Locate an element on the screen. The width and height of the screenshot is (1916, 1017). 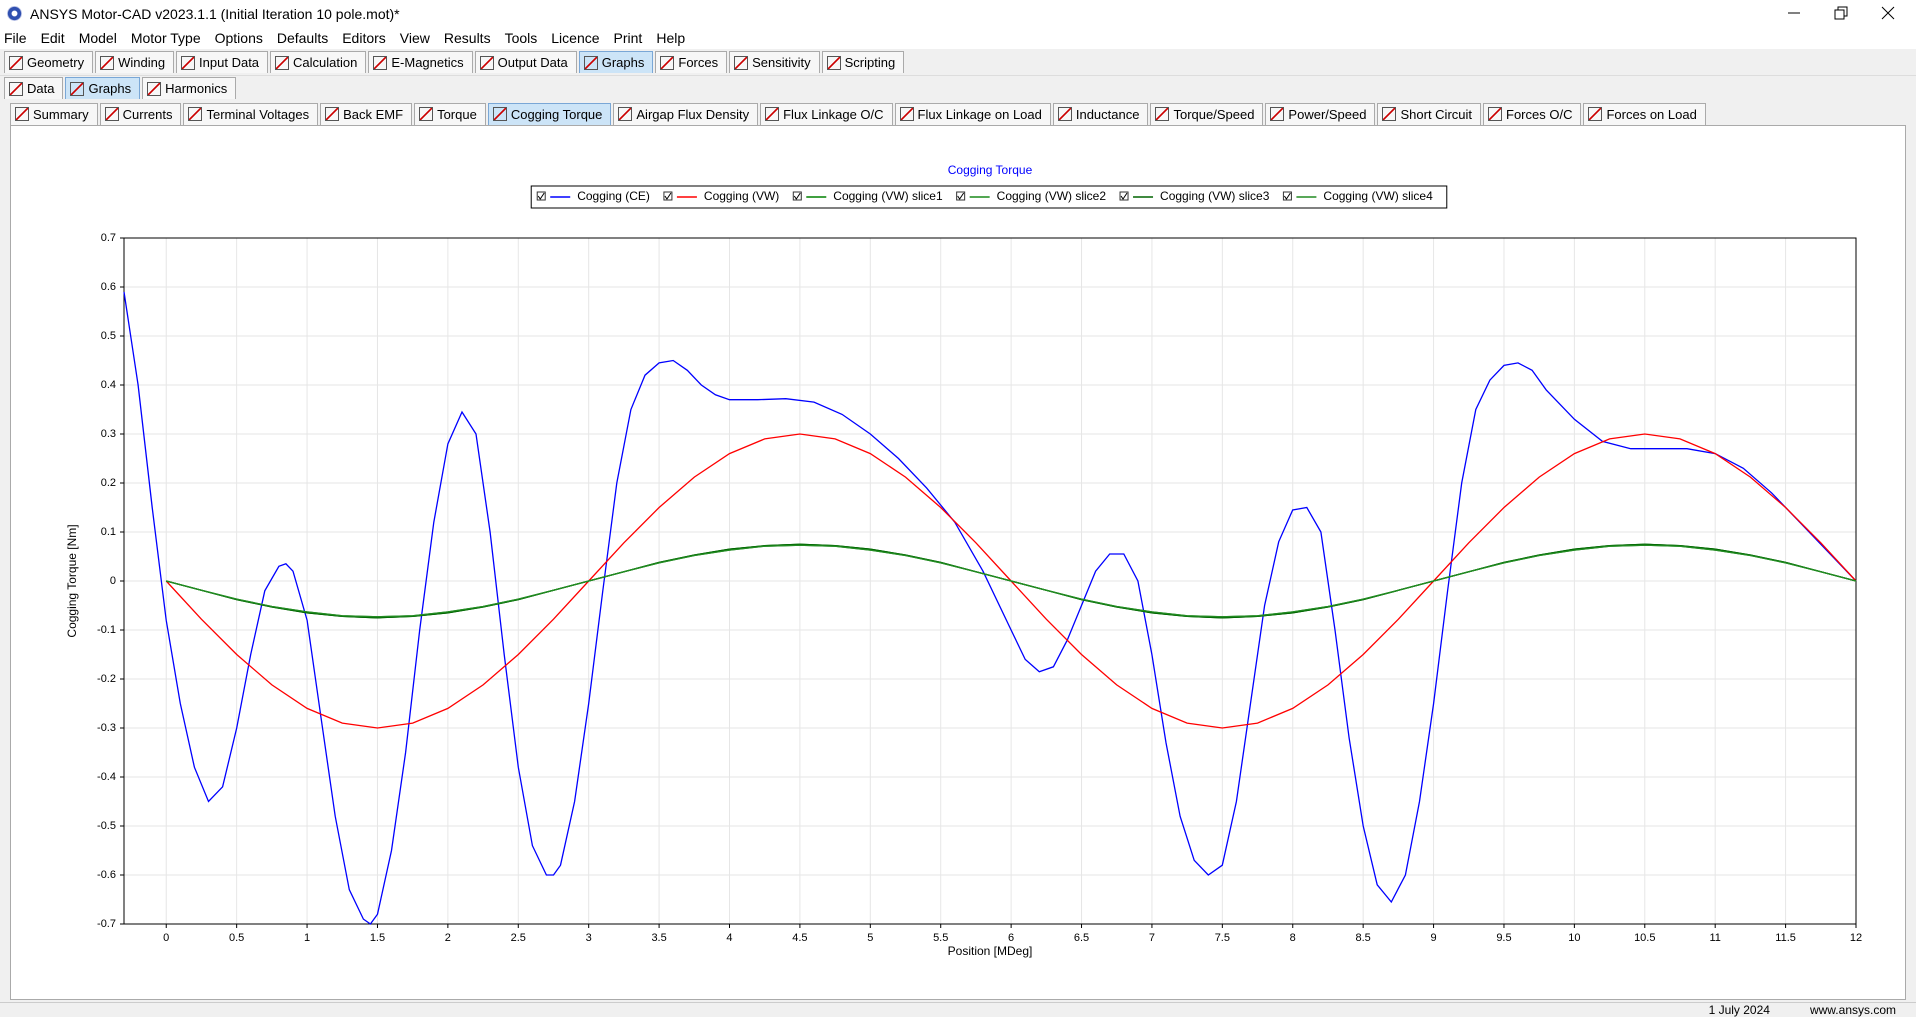
menu-item: Model is located at coordinates (97, 38).